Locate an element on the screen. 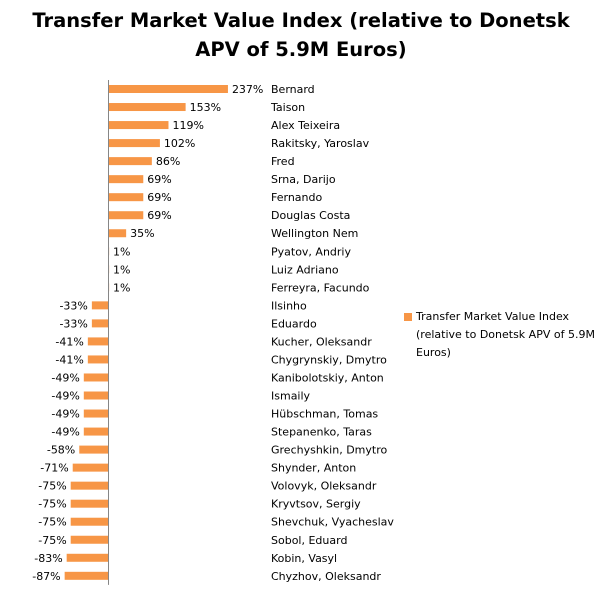  data-label: -58% is located at coordinates (61, 450).